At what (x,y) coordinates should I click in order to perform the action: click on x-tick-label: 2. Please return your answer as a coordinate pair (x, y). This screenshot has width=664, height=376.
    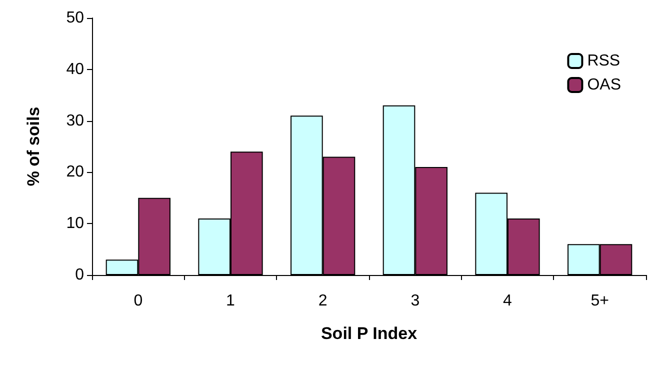
    Looking at the image, I should click on (323, 301).